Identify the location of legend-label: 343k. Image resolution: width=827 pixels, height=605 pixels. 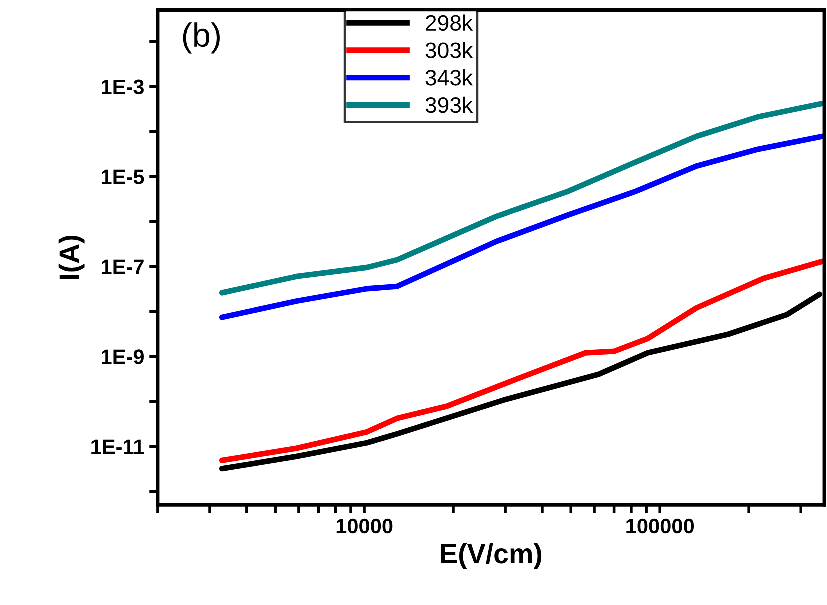
(450, 77).